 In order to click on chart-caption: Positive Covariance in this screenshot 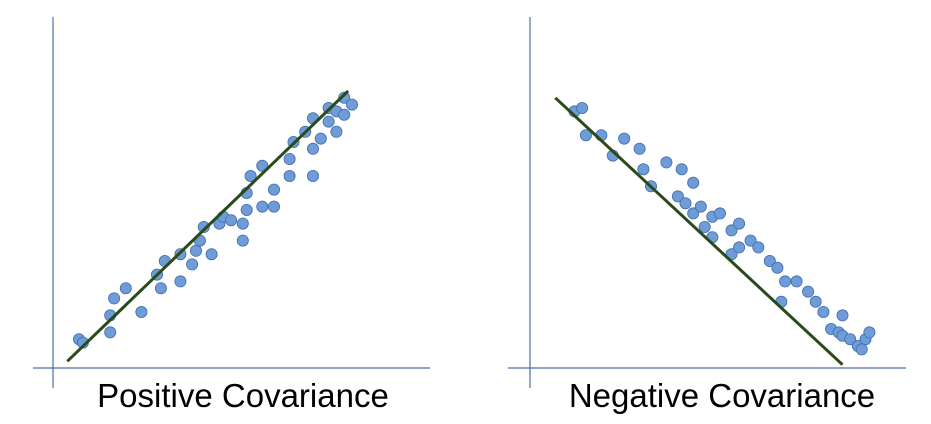, I will do `click(243, 395)`.